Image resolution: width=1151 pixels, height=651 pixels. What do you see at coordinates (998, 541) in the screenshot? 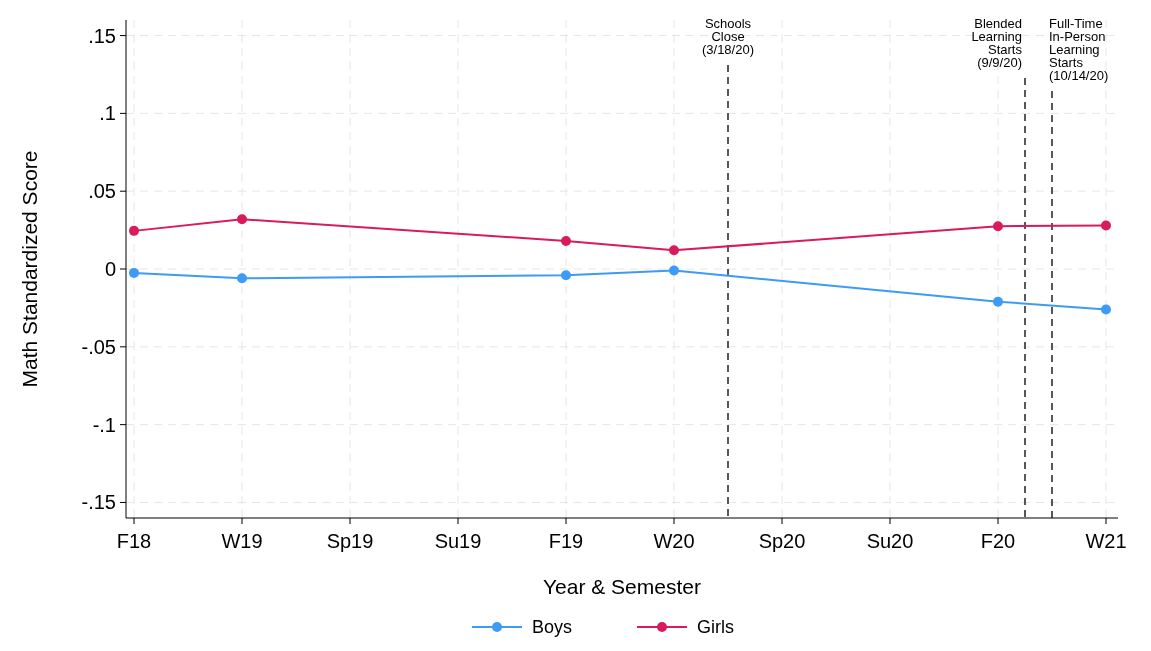
I see `x-tick-label: F20` at bounding box center [998, 541].